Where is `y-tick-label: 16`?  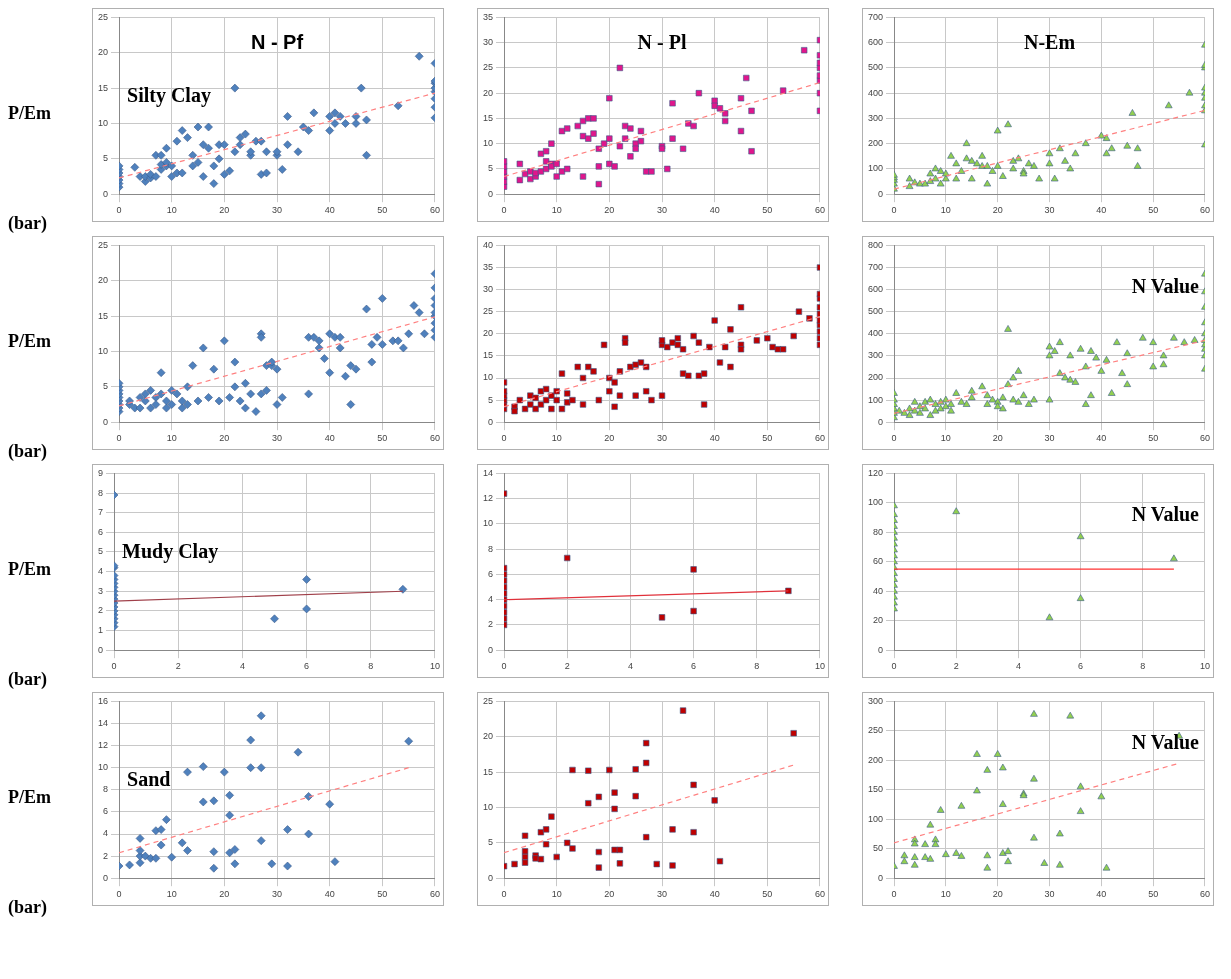
y-tick-label: 16 is located at coordinates (103, 700).